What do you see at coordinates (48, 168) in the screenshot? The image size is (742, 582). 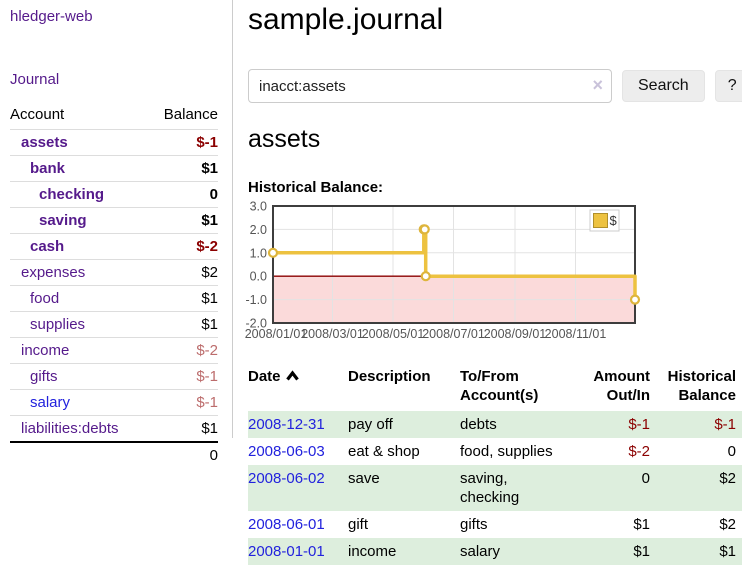 I see `account-link: bank` at bounding box center [48, 168].